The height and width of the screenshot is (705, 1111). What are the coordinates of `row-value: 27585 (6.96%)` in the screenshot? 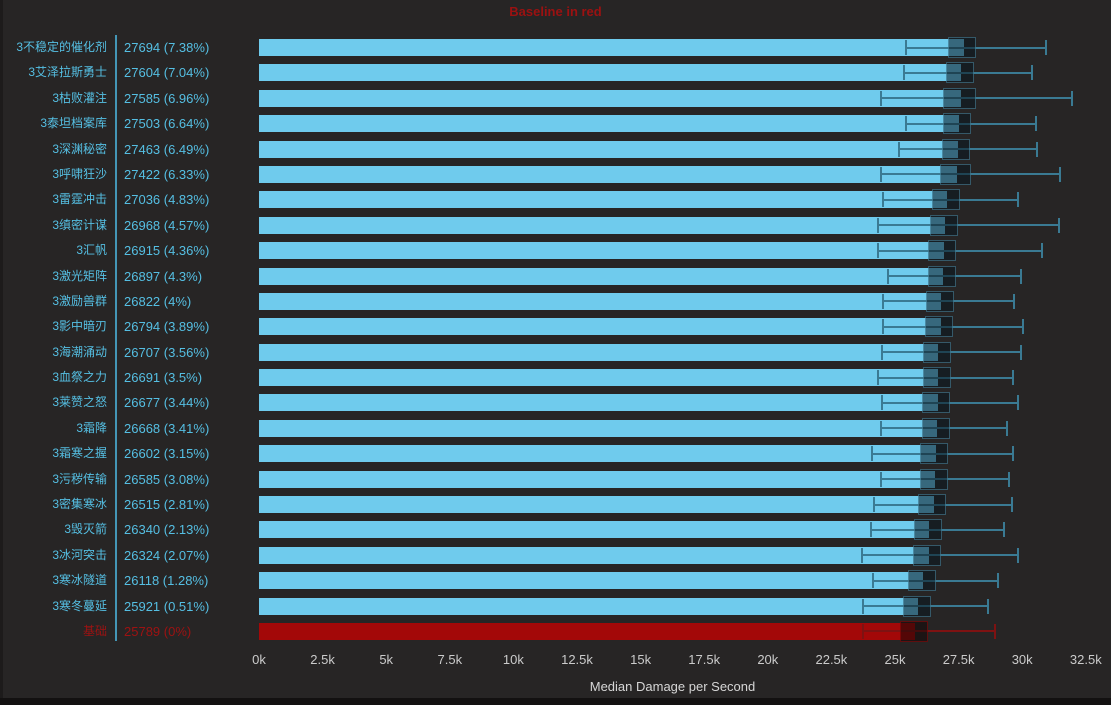 It's located at (167, 98).